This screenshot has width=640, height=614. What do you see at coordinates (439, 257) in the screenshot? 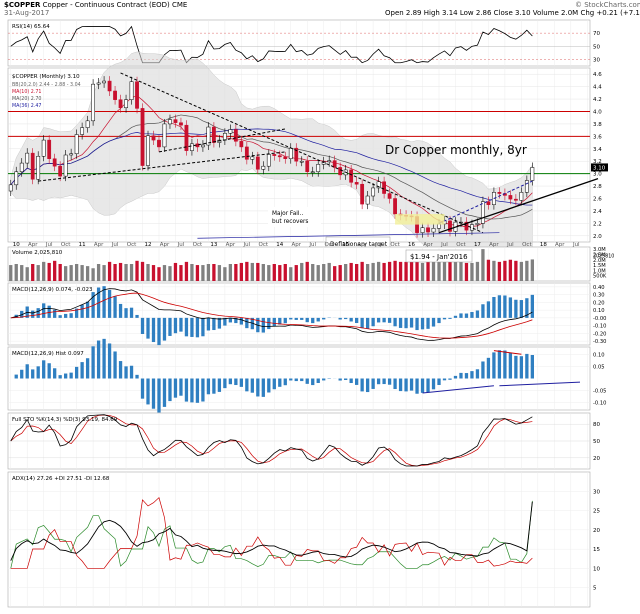
I see `low-label: $1.94 - Jan'2016` at bounding box center [439, 257].